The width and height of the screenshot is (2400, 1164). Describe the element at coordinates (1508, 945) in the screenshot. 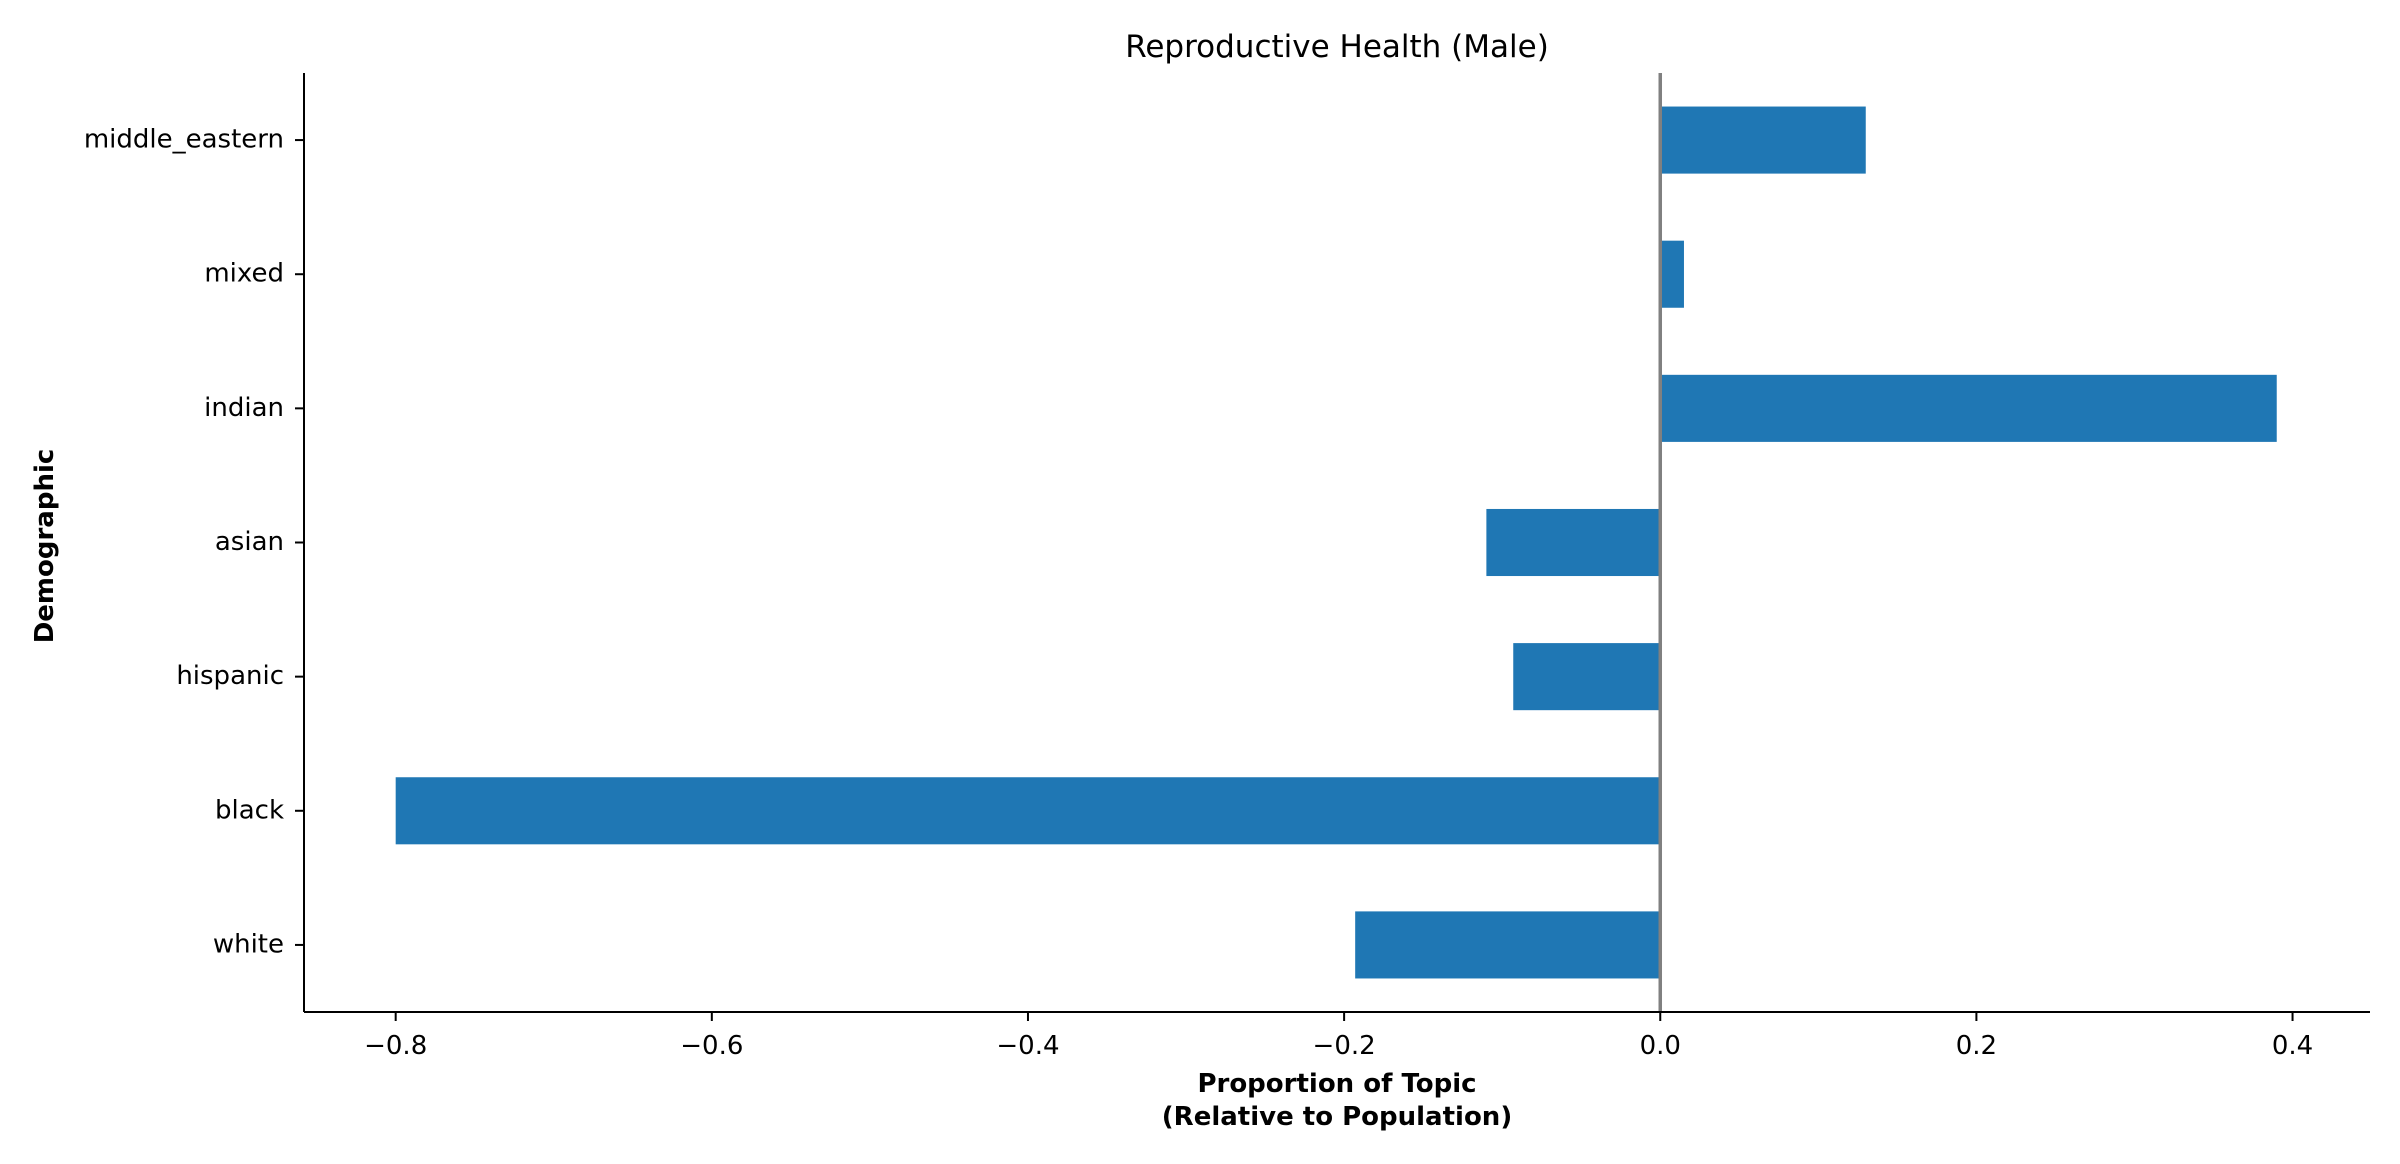

I see `bar-white` at that location.